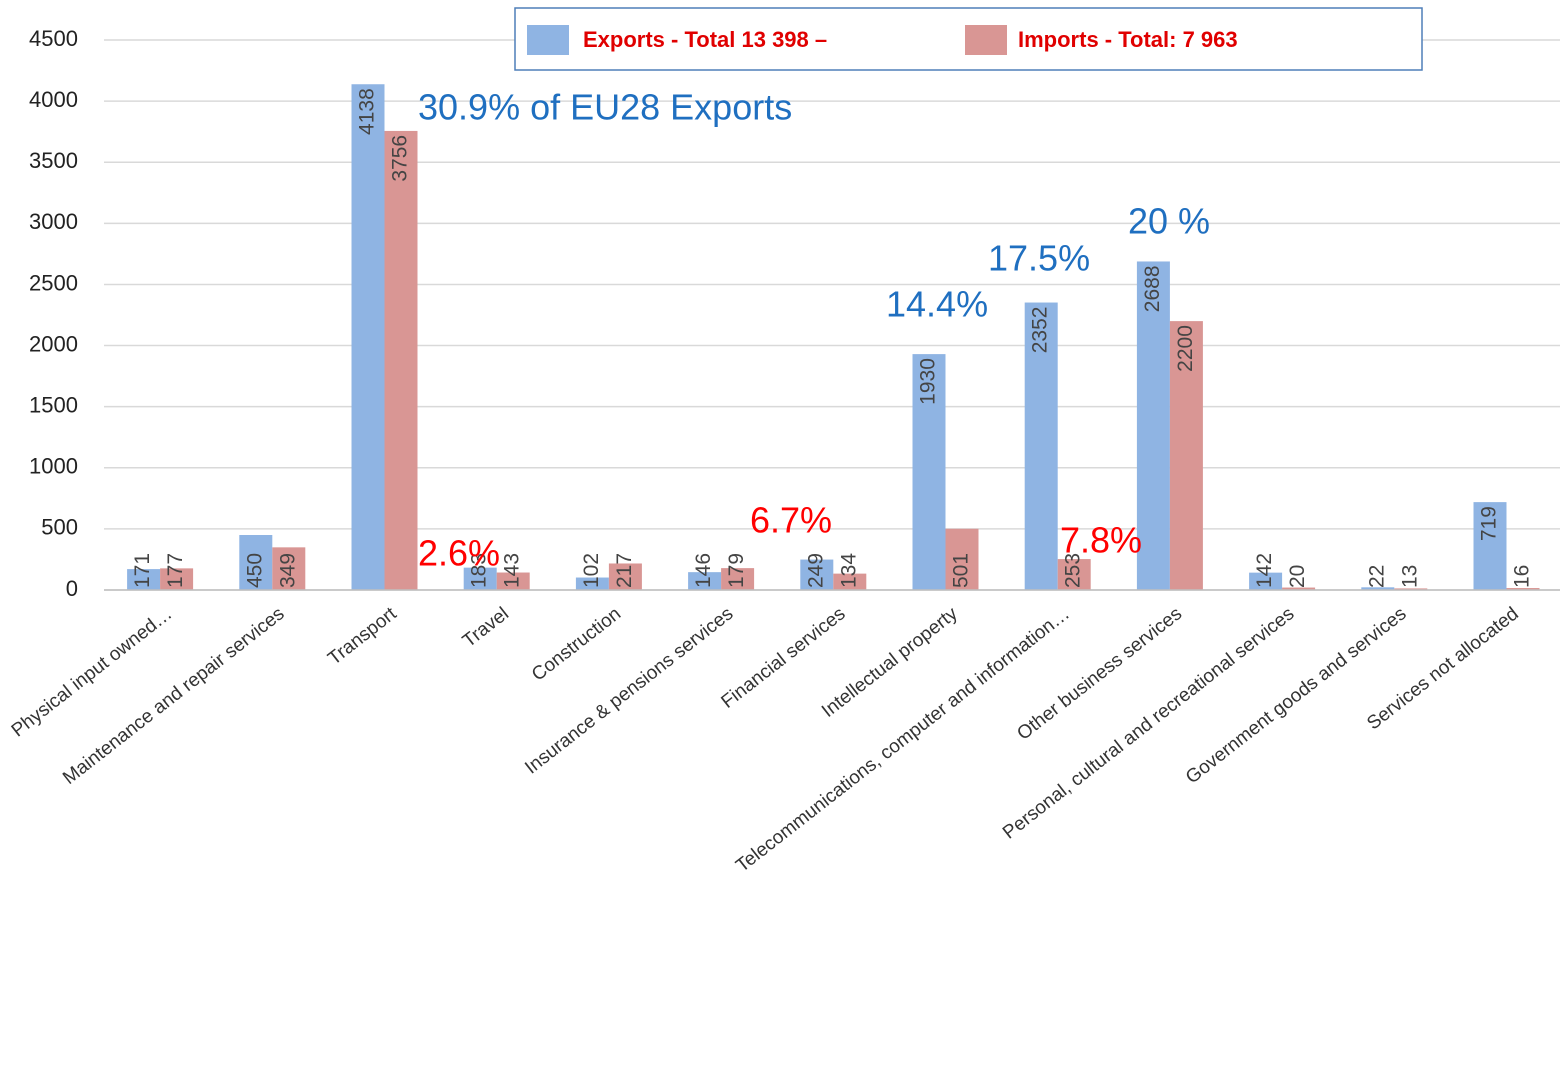 The width and height of the screenshot is (1562, 1069). What do you see at coordinates (1489, 523) in the screenshot?
I see `data-label: 719` at bounding box center [1489, 523].